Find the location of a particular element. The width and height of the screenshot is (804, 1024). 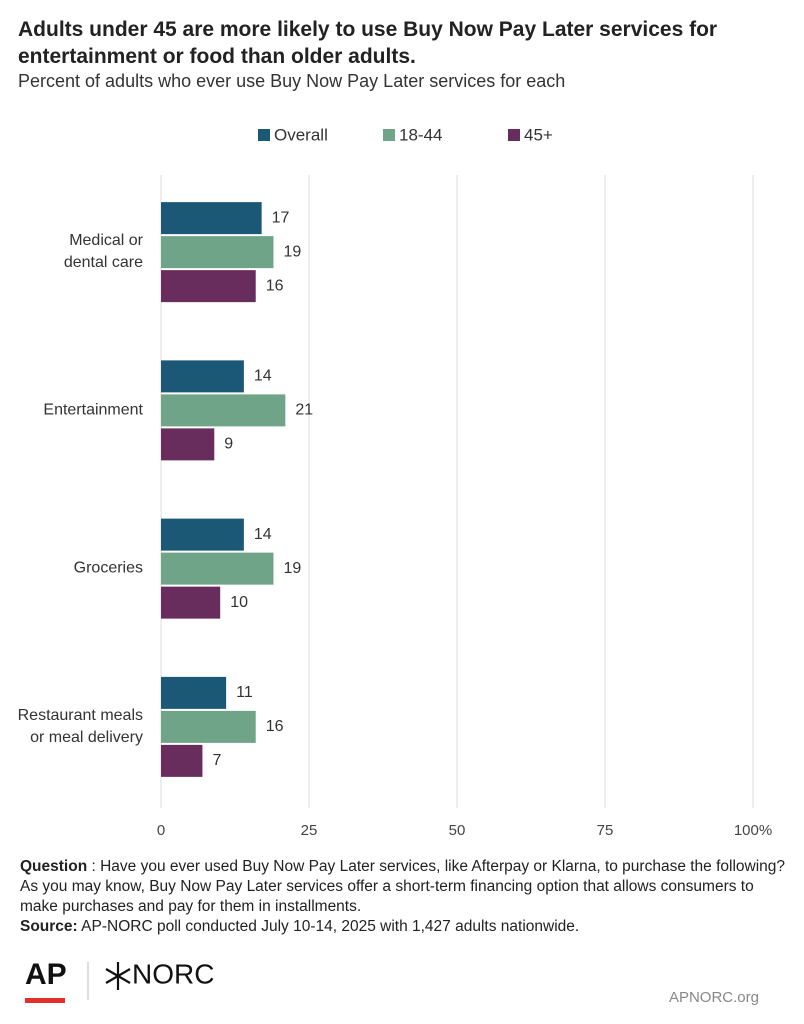

logo-star is located at coordinates (118, 976).